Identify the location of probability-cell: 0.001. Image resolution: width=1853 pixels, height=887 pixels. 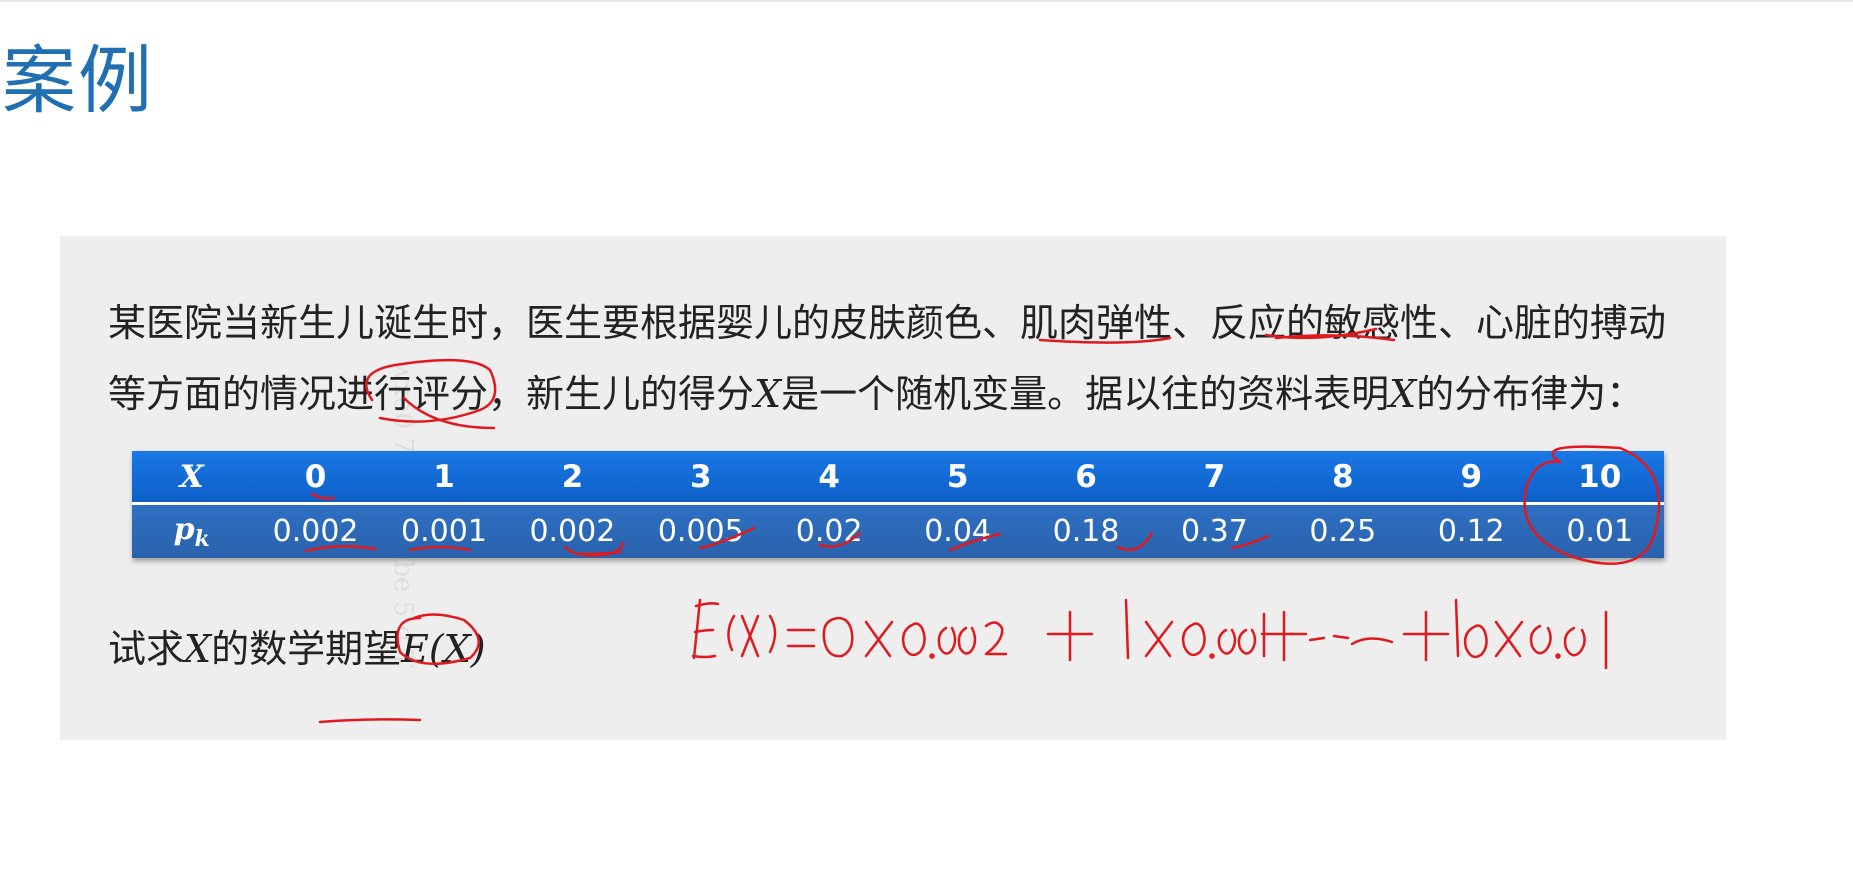
(444, 530).